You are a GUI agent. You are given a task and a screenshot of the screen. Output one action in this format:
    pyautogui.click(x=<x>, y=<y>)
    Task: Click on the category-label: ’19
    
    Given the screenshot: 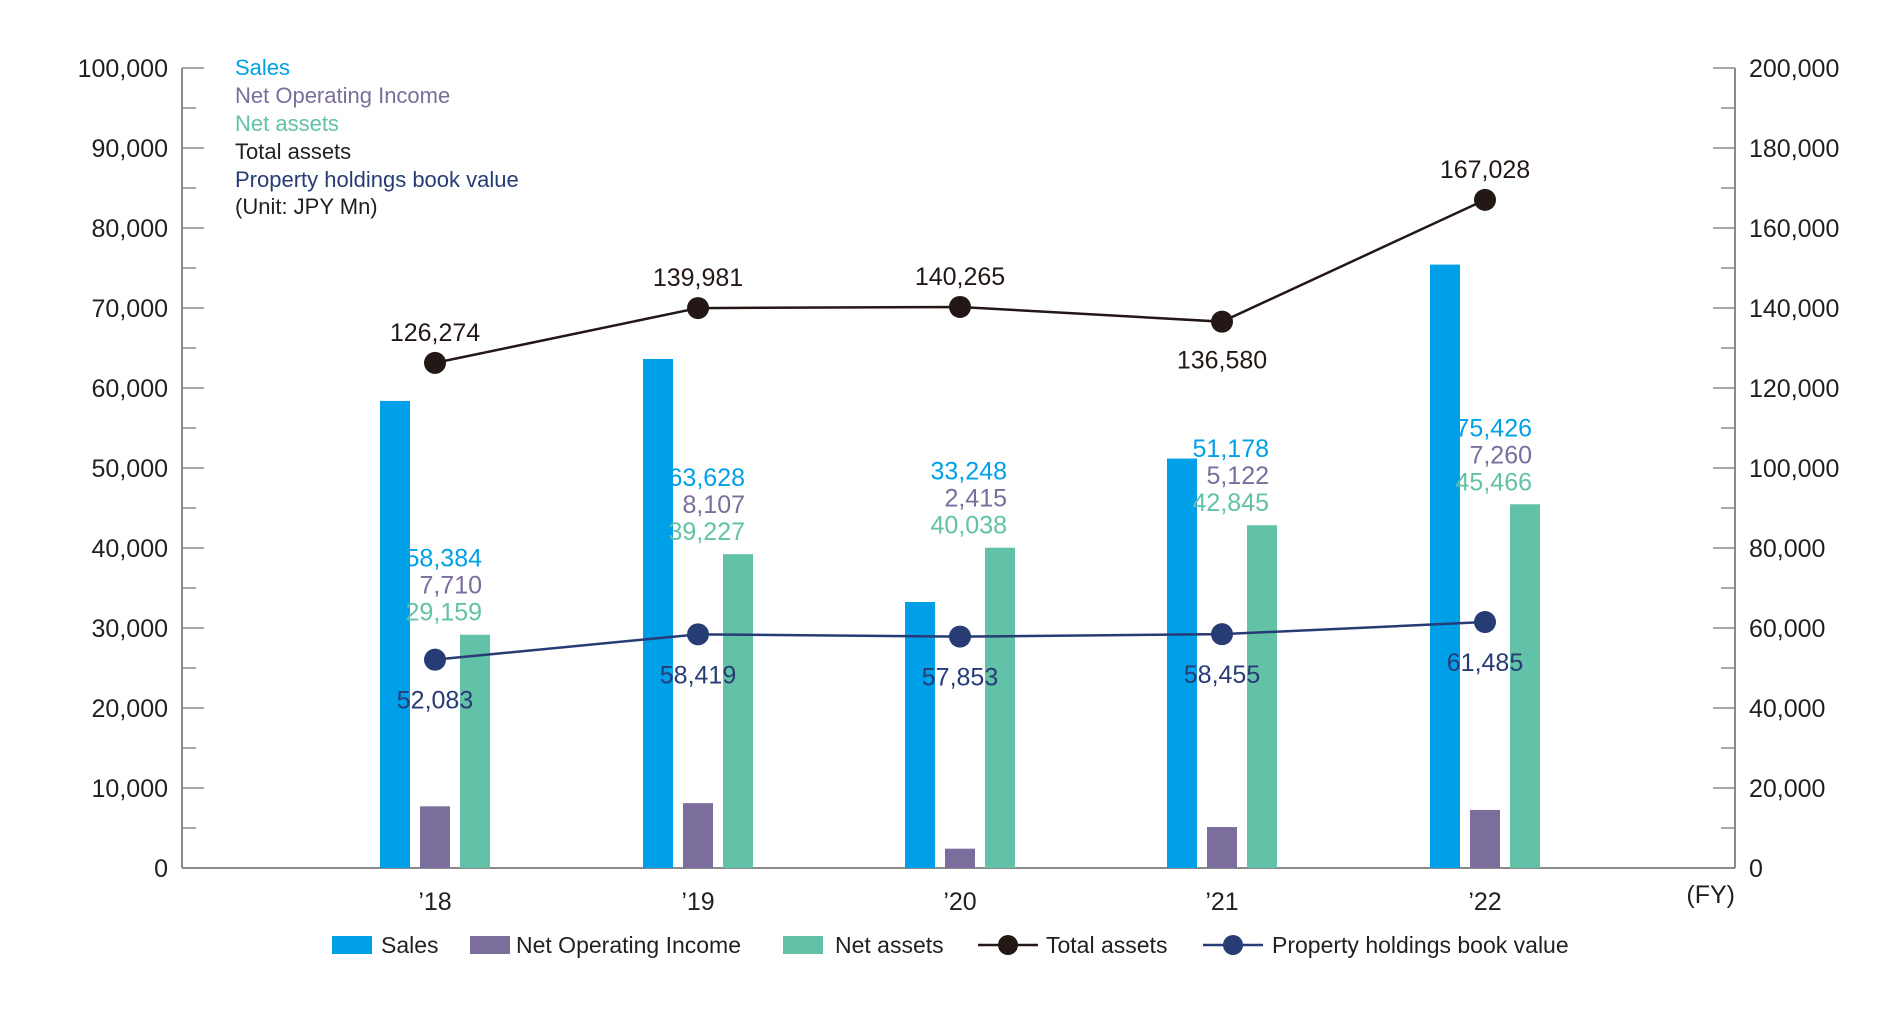 What is the action you would take?
    pyautogui.click(x=697, y=902)
    